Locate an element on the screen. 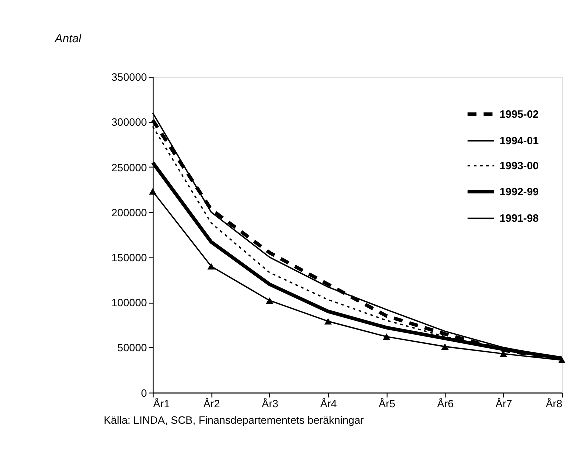 The height and width of the screenshot is (463, 579). legend-label: 1992-99 is located at coordinates (520, 192).